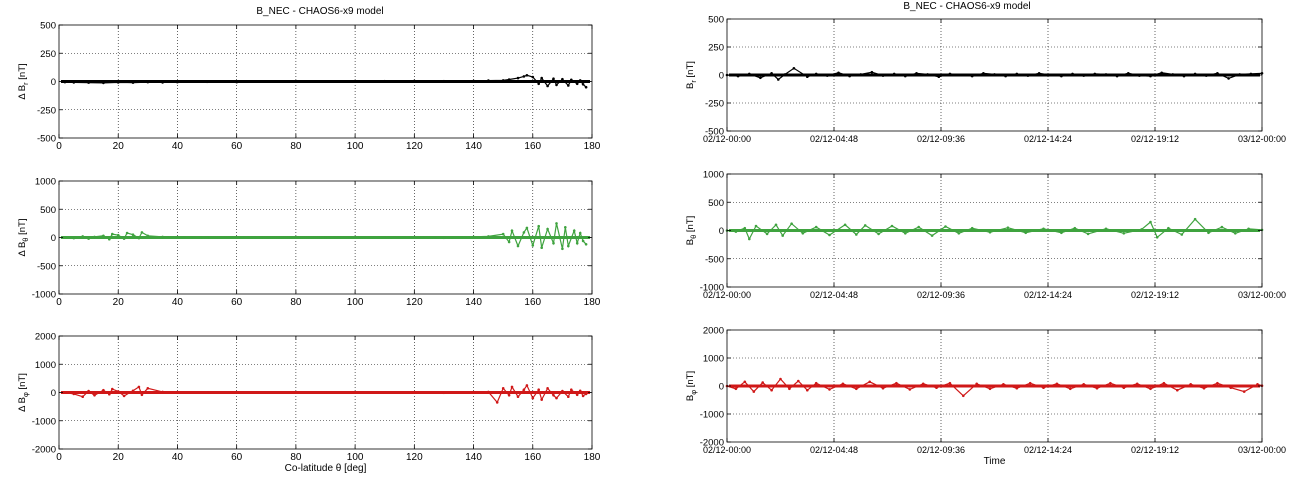 The height and width of the screenshot is (479, 1303). Describe the element at coordinates (721, 387) in the screenshot. I see `y-tick-label: 0` at that location.